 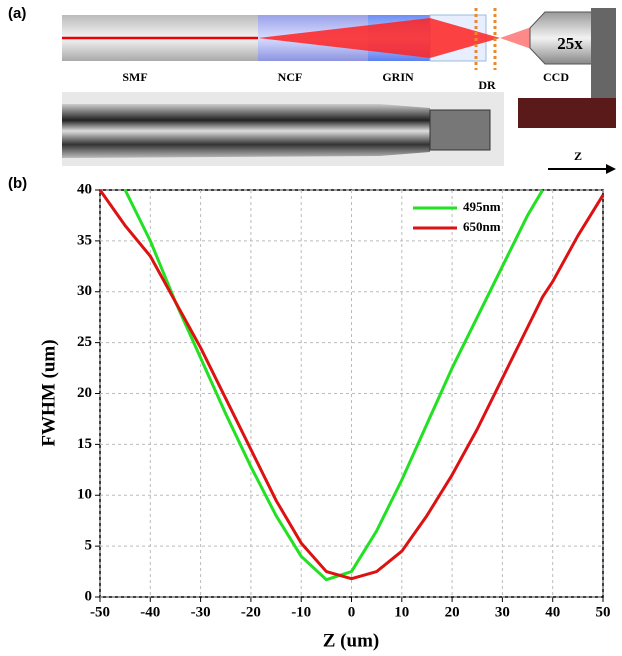 What do you see at coordinates (251, 612) in the screenshot?
I see `x-tick-label: -20` at bounding box center [251, 612].